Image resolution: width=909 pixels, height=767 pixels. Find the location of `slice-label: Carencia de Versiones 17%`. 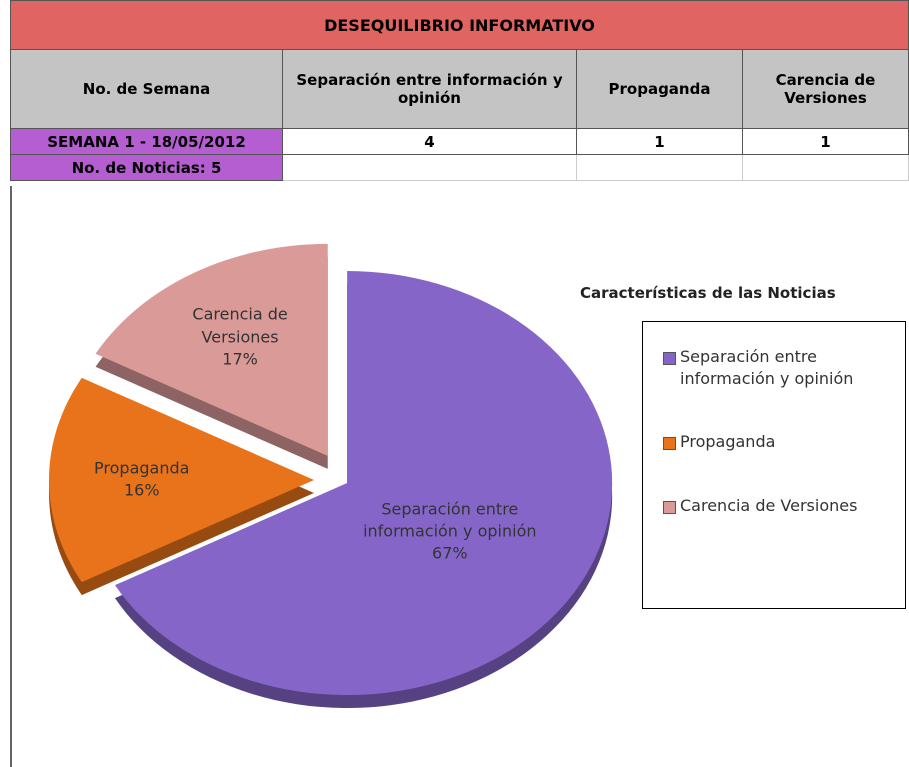

slice-label: Carencia de Versiones 17% is located at coordinates (240, 337).